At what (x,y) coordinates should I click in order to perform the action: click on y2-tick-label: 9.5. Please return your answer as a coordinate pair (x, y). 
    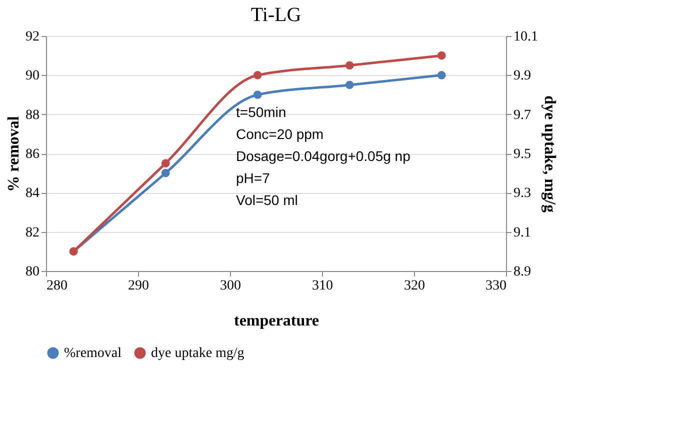
    Looking at the image, I should click on (522, 154).